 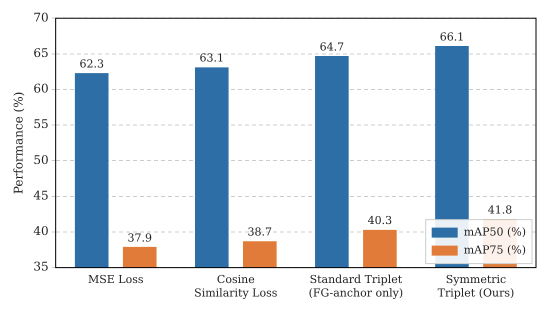 What do you see at coordinates (452, 37) in the screenshot?
I see `data-label: 66.1` at bounding box center [452, 37].